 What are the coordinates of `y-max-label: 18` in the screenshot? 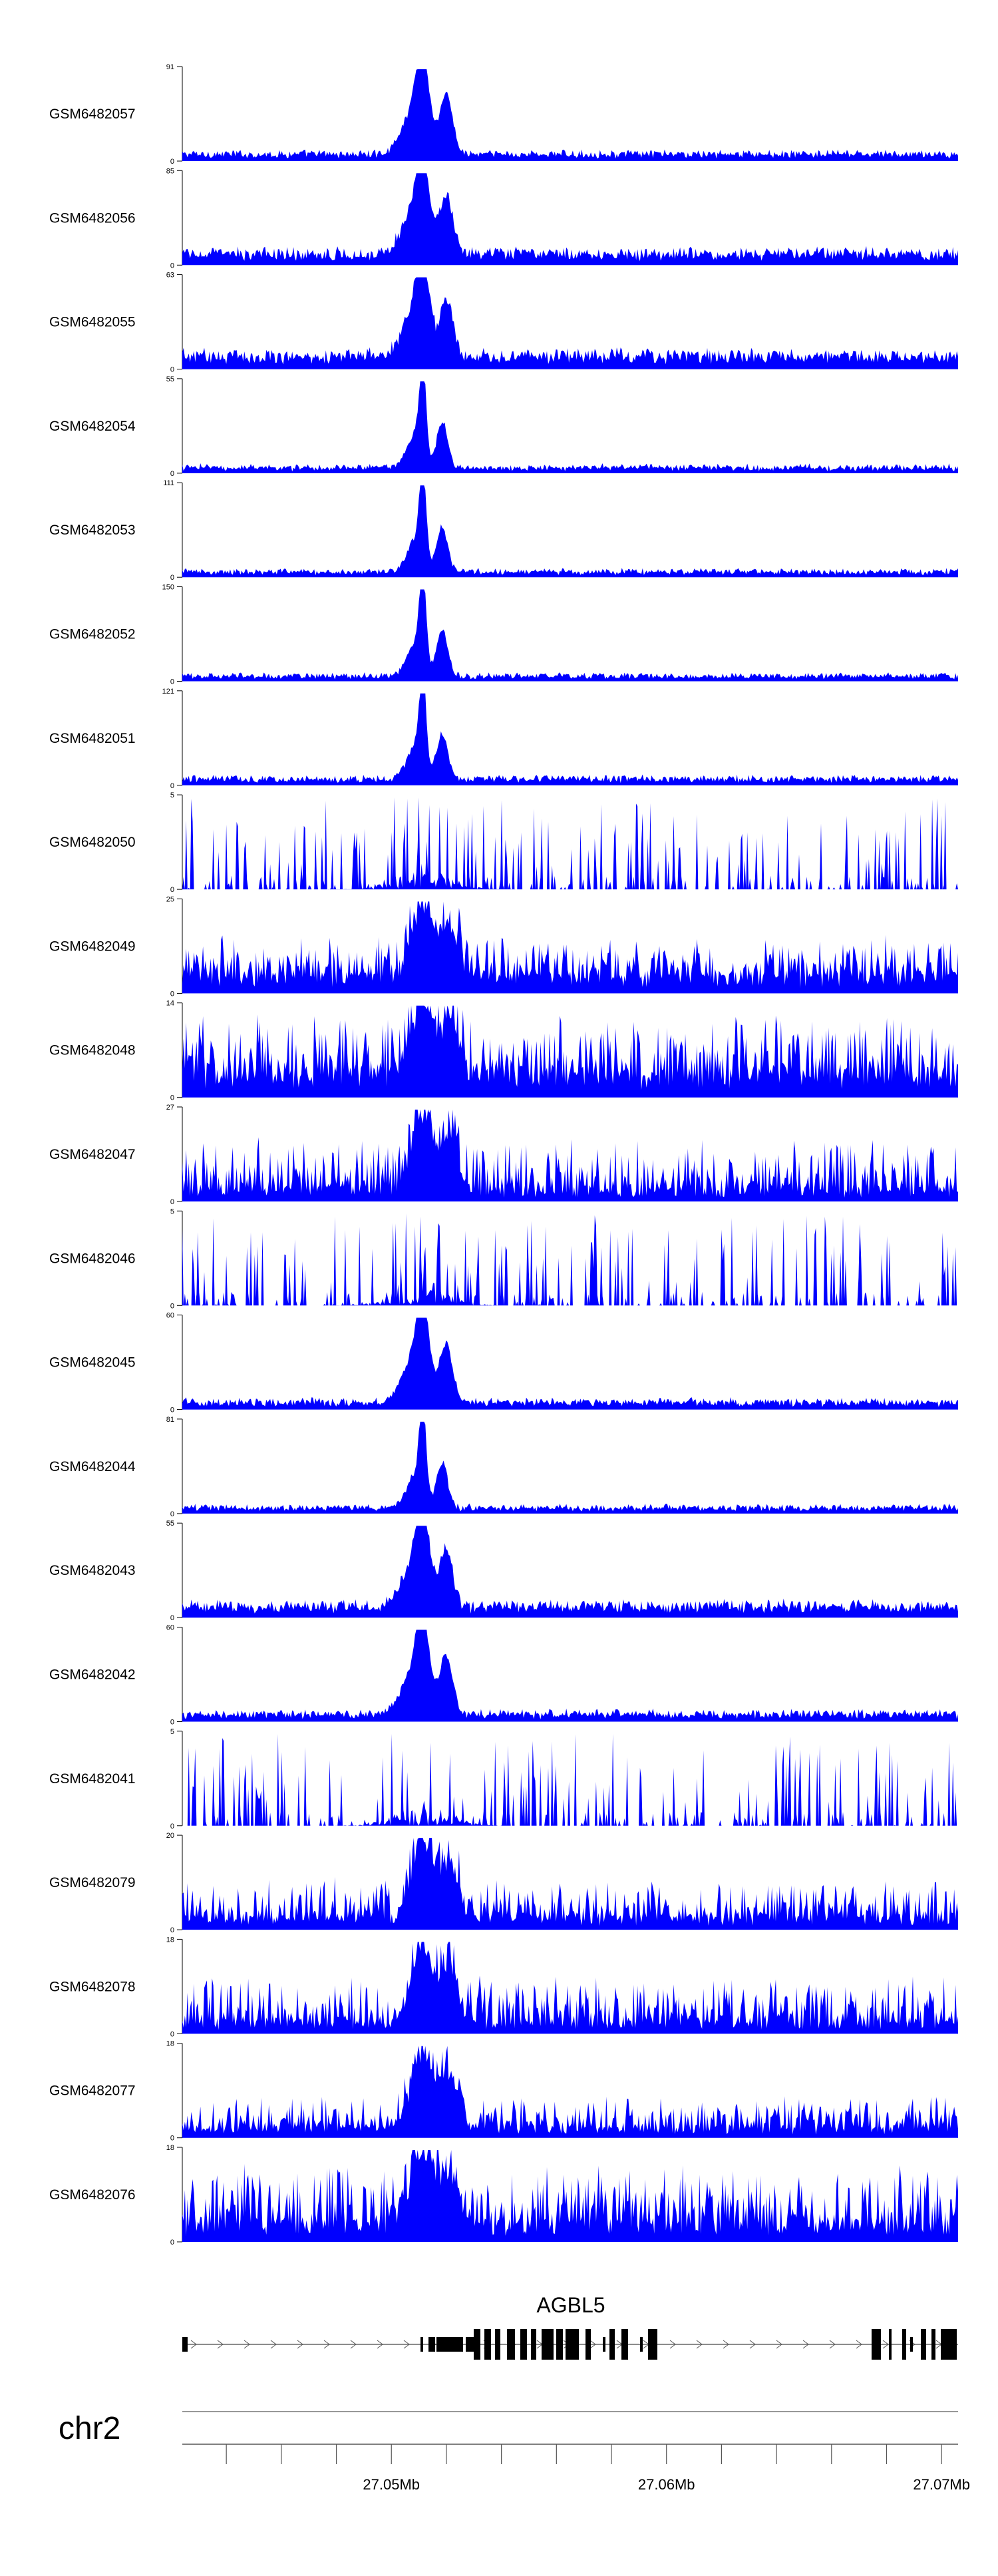 It's located at (170, 2148).